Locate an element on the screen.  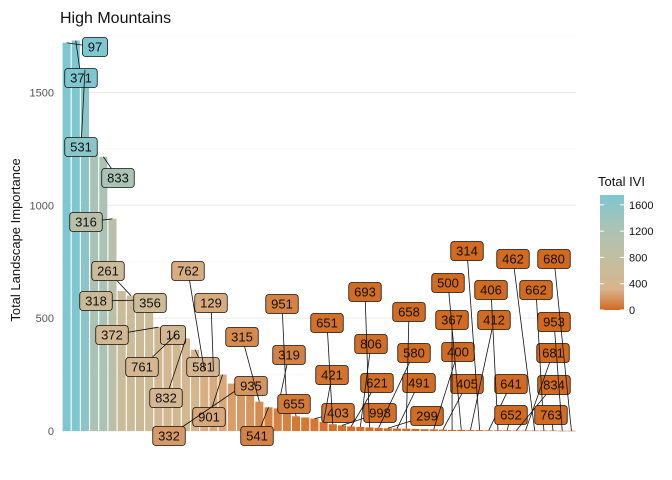
data-label: 641 is located at coordinates (511, 384).